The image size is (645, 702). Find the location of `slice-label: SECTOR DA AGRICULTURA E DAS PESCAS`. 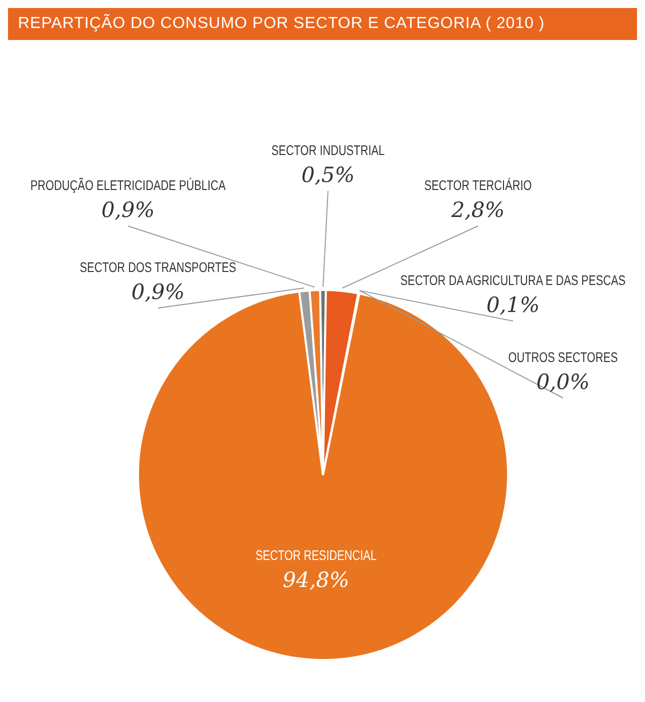

slice-label: SECTOR DA AGRICULTURA E DAS PESCAS is located at coordinates (513, 280).